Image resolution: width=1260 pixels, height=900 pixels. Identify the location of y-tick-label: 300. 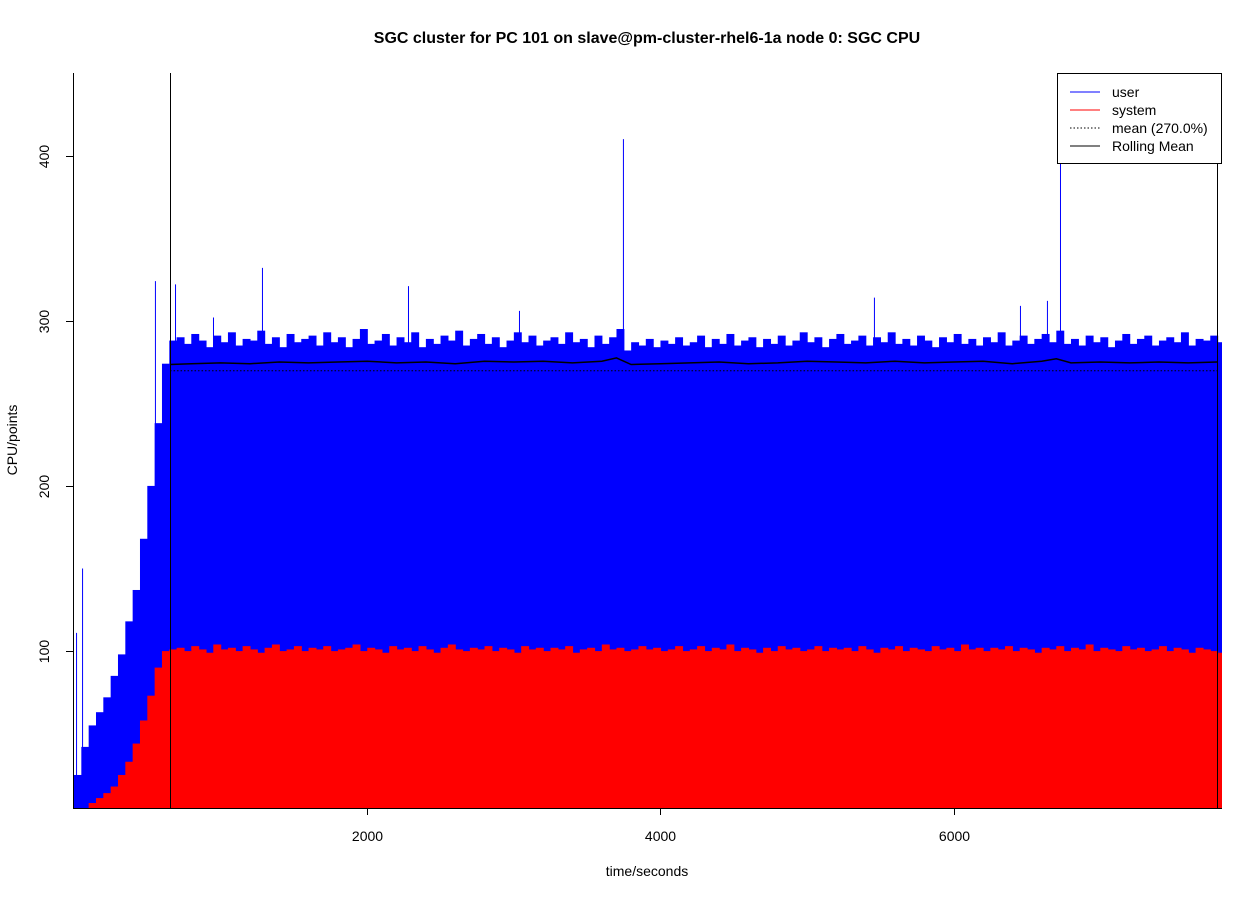
(44, 322).